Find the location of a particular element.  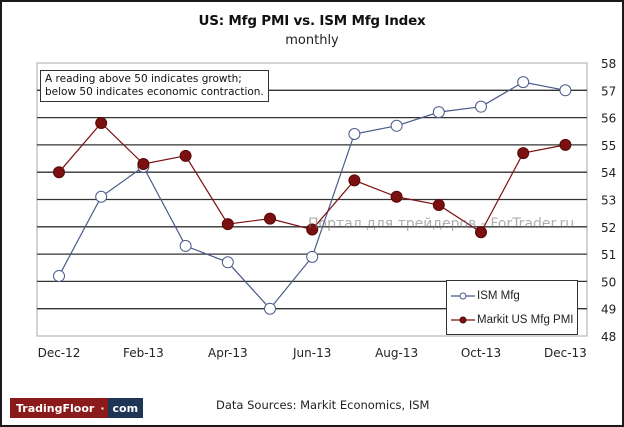

legend: ISM Mfg Markit US Mfg PMI is located at coordinates (512, 307).